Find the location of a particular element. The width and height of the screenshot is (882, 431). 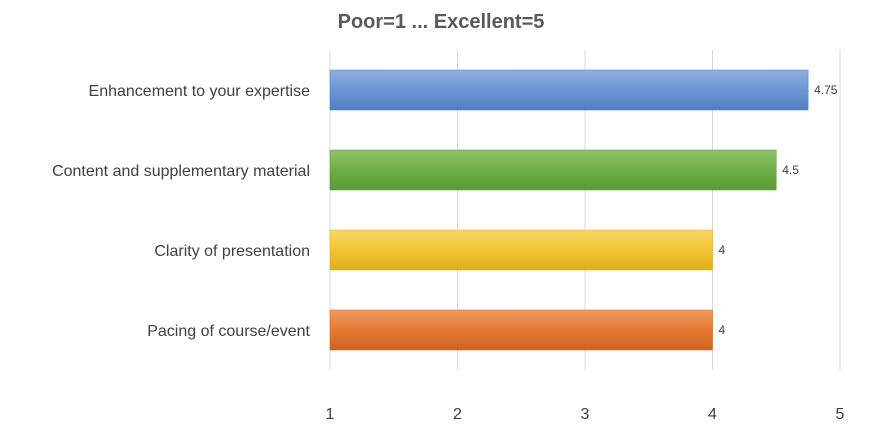

category-label: Content and supplementary material is located at coordinates (181, 171).